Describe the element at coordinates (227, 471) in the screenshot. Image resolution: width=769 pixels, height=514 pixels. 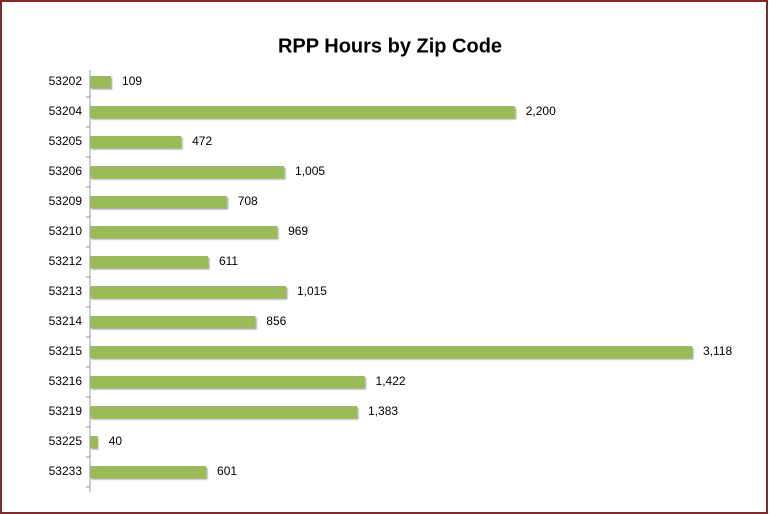
I see `data-label: 601` at that location.